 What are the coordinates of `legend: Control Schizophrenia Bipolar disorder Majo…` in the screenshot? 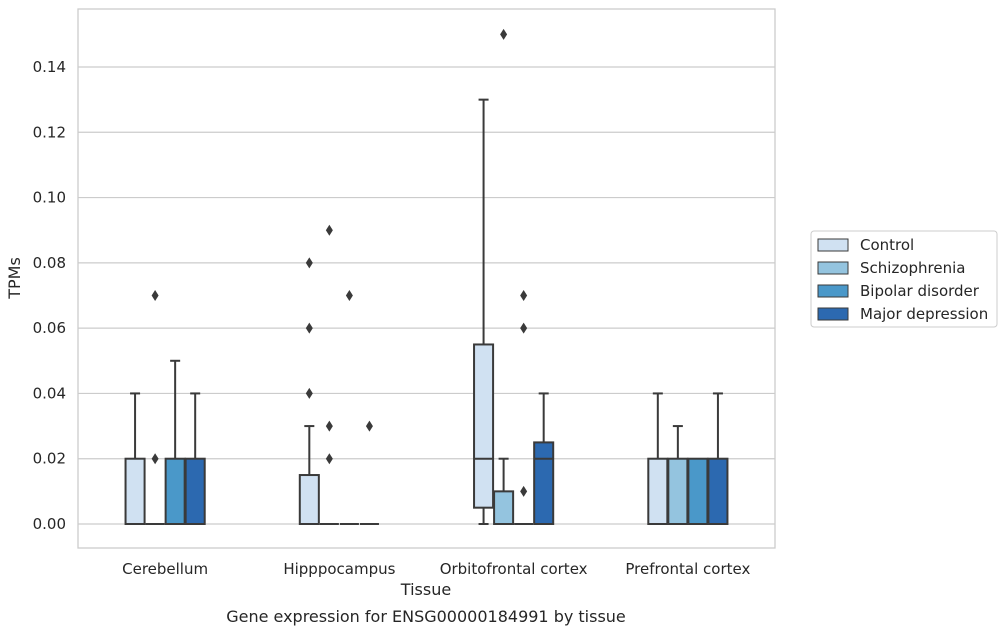 It's located at (904, 279).